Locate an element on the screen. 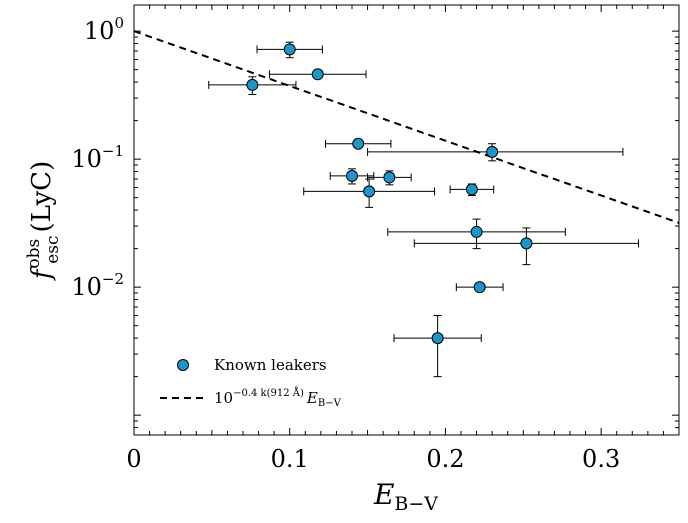  y-tick-labels: 10⁰ 10⁻¹ 10⁻² is located at coordinates (97, 157).